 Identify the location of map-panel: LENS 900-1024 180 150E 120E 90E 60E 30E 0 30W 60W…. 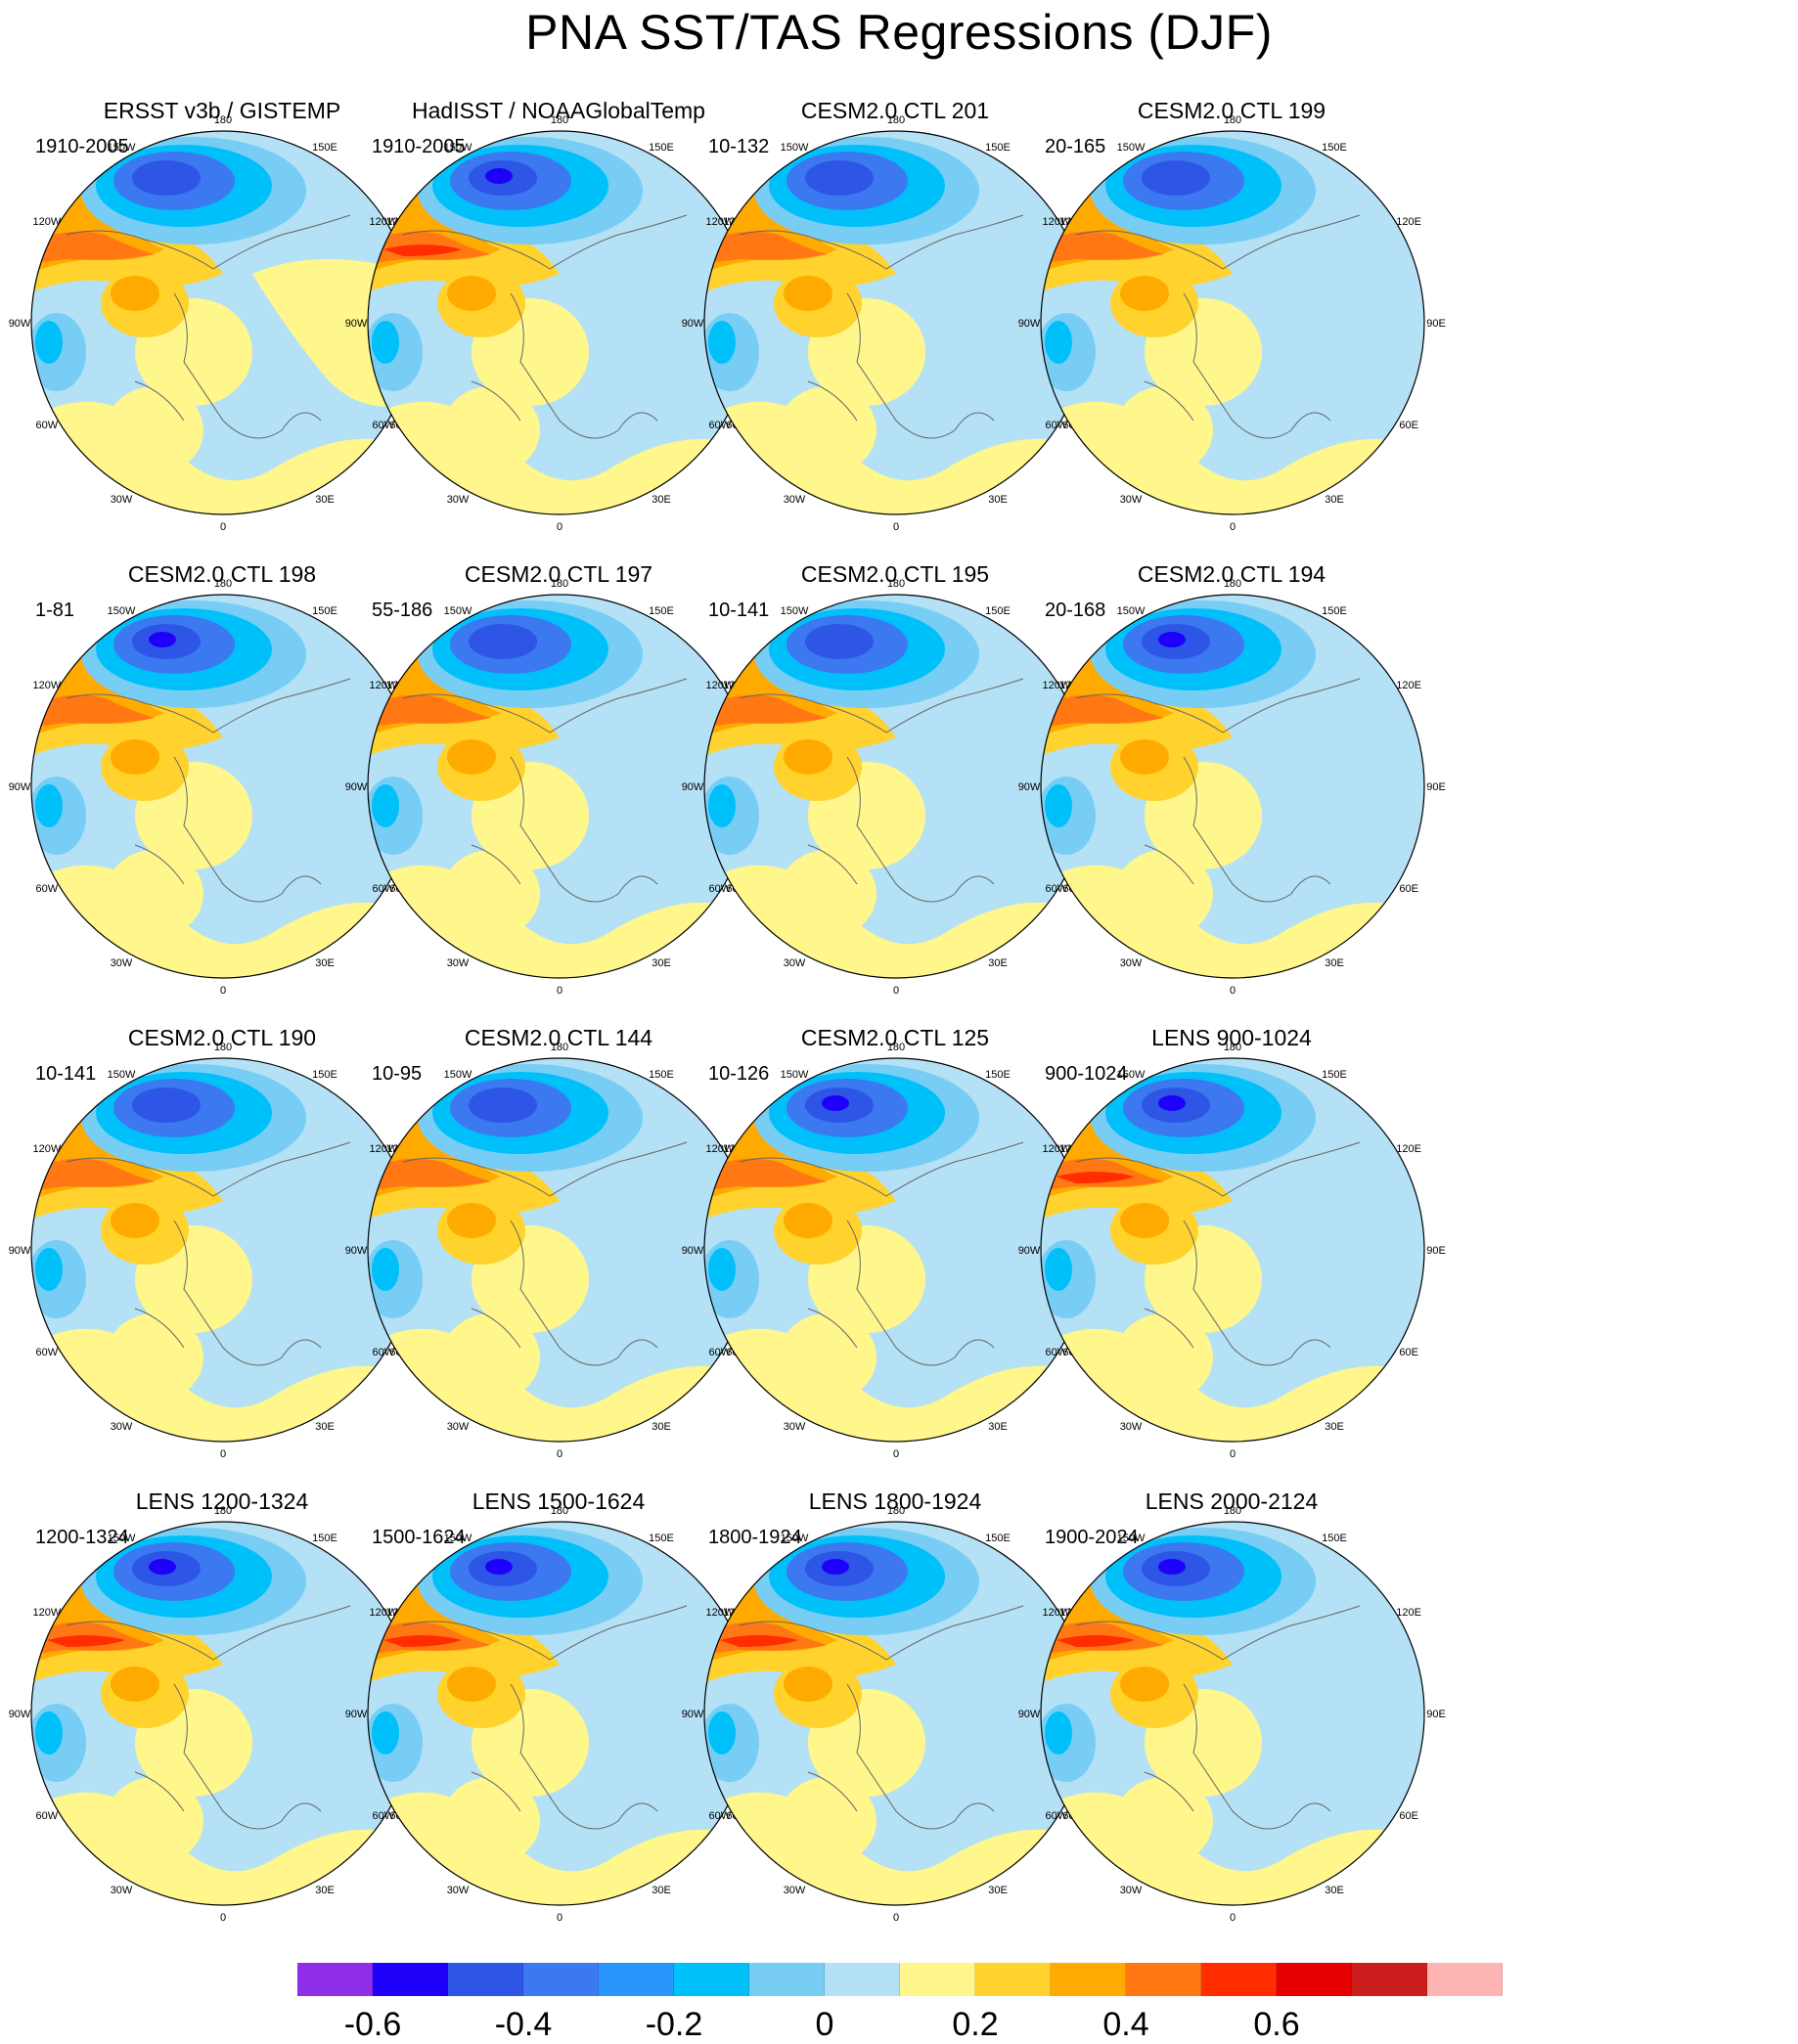
(1232, 1193).